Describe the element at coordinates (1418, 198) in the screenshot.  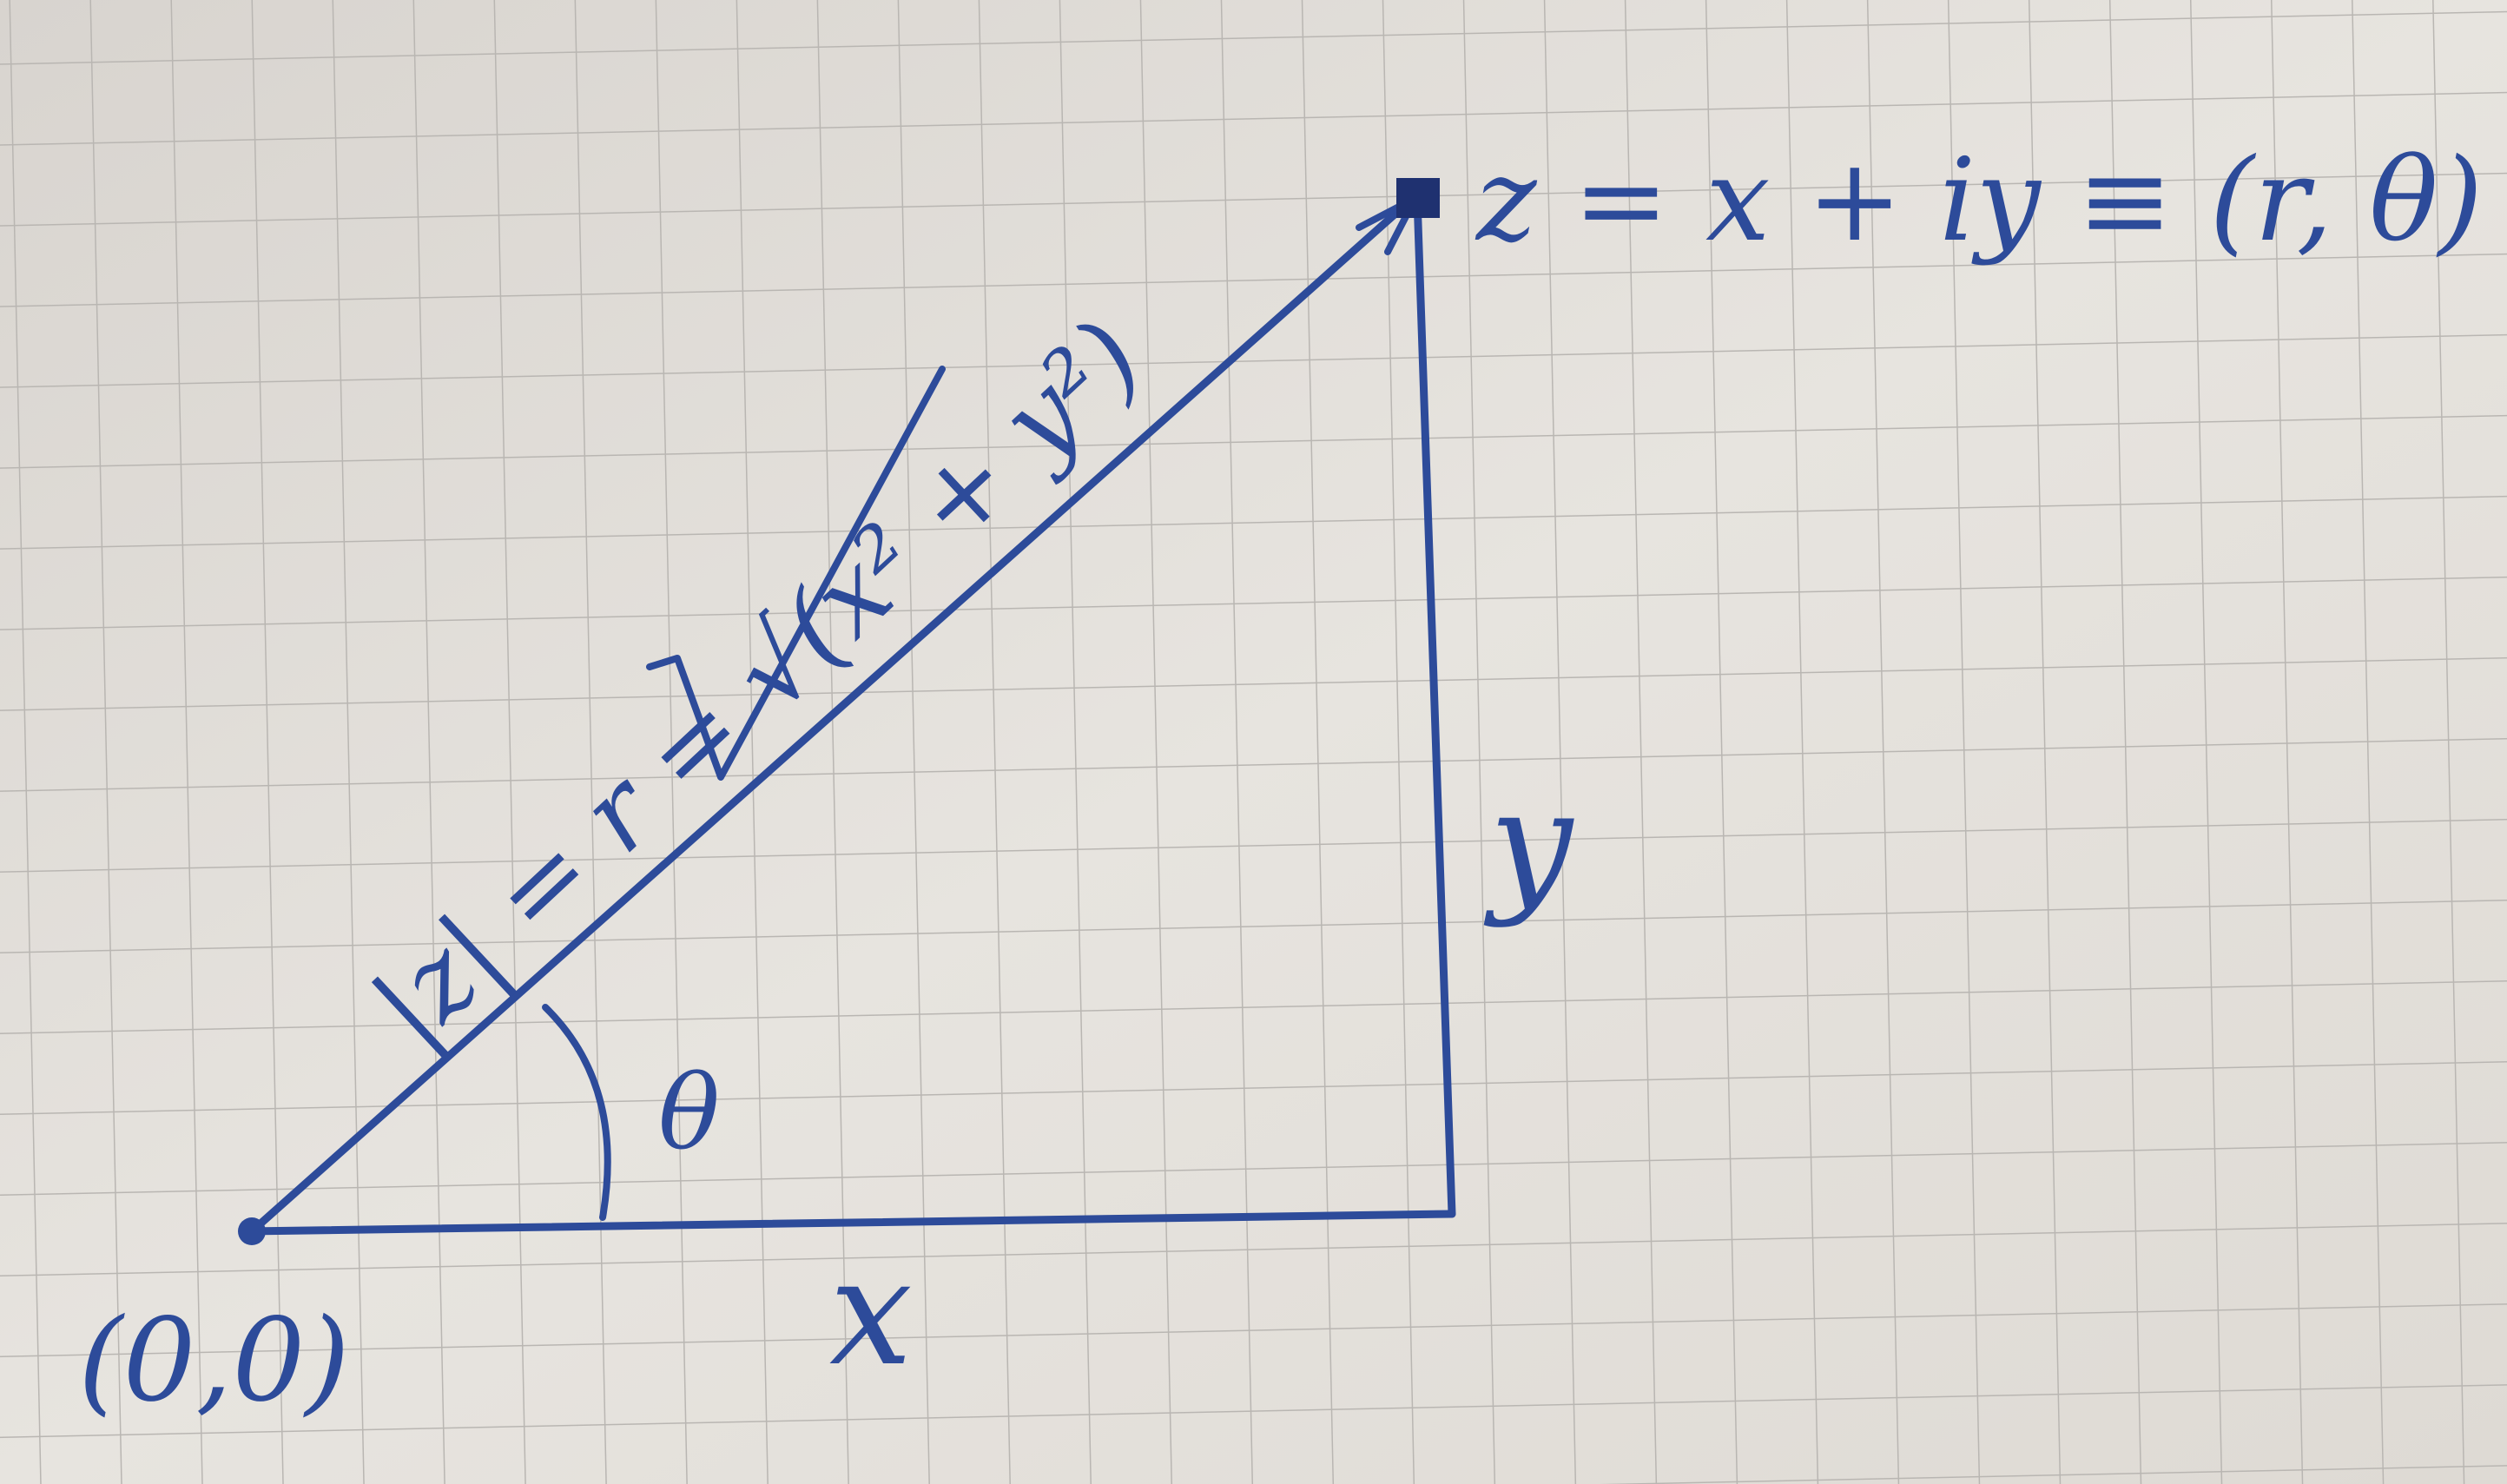
I see `point-z-marker` at that location.